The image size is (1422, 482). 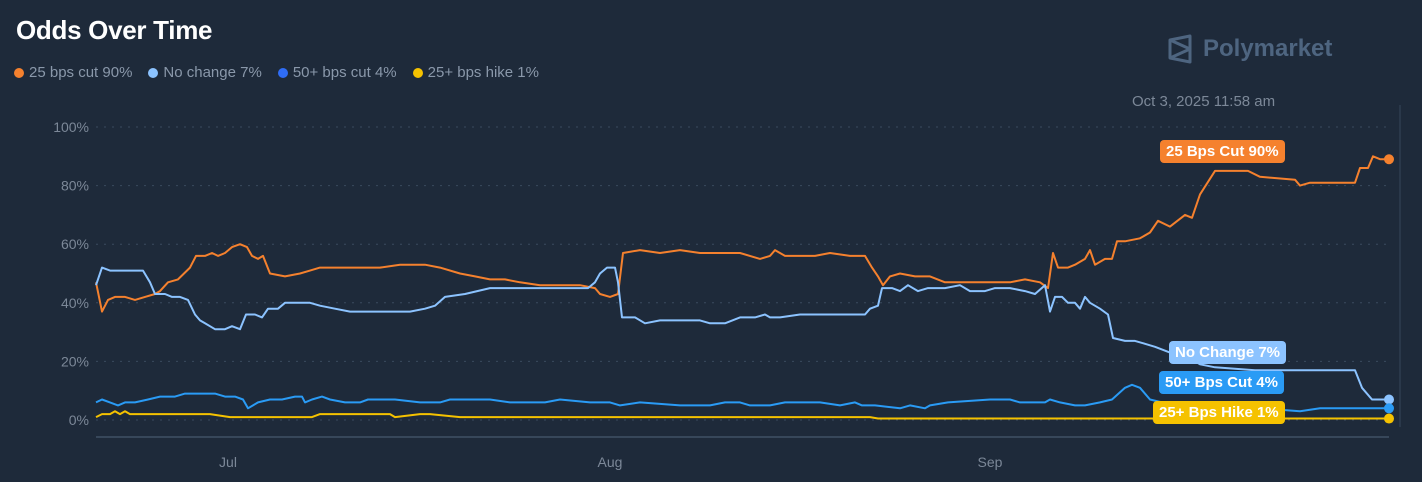 What do you see at coordinates (228, 462) in the screenshot?
I see `x-tick-label: Jul` at bounding box center [228, 462].